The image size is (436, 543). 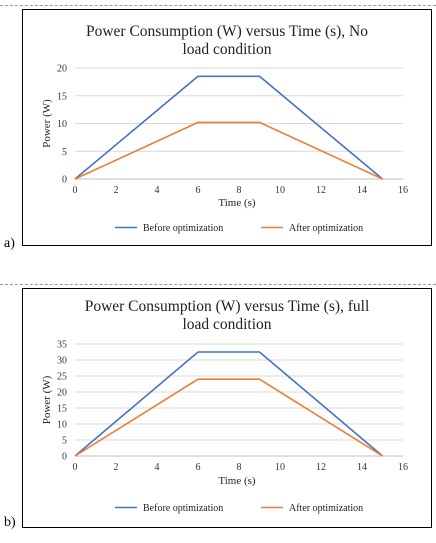 I want to click on y-tick-label-30: 30, so click(x=62, y=361).